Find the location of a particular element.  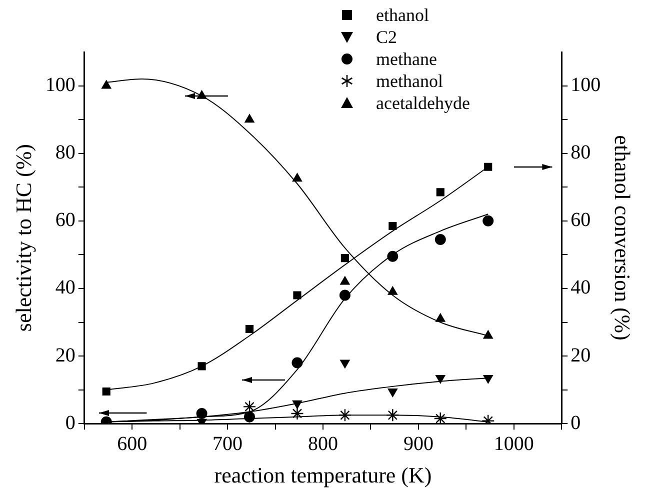

legend-label: ethanol is located at coordinates (402, 15).